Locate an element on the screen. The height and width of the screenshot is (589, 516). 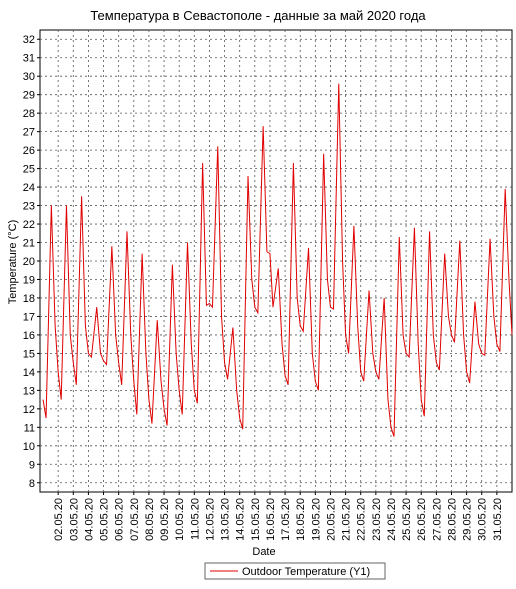
x-tick-label: 31.05.20 is located at coordinates (498, 519).